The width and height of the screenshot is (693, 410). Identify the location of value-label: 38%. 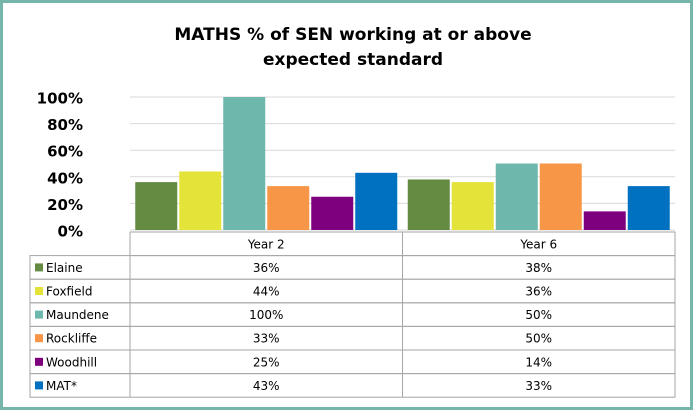
(538, 268).